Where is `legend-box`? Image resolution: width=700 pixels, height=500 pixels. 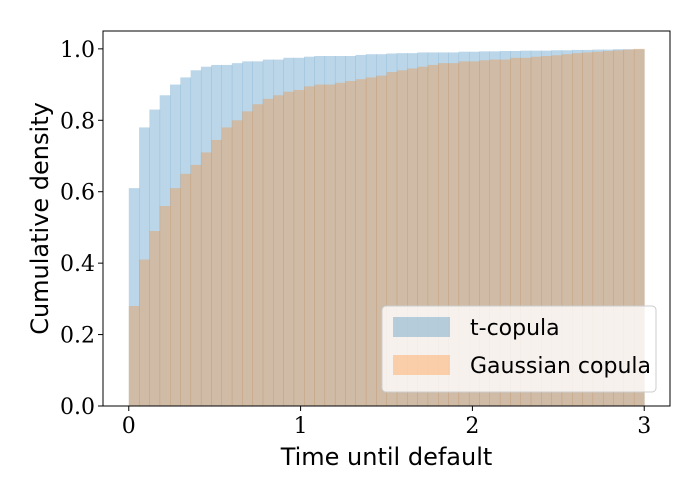 legend-box is located at coordinates (519, 349).